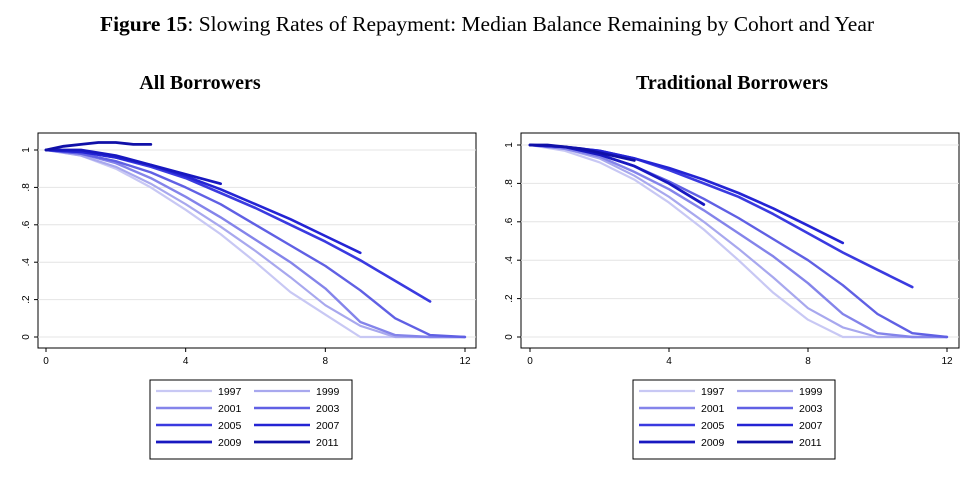 This screenshot has width=974, height=479. I want to click on series-line-2009, so click(133, 167).